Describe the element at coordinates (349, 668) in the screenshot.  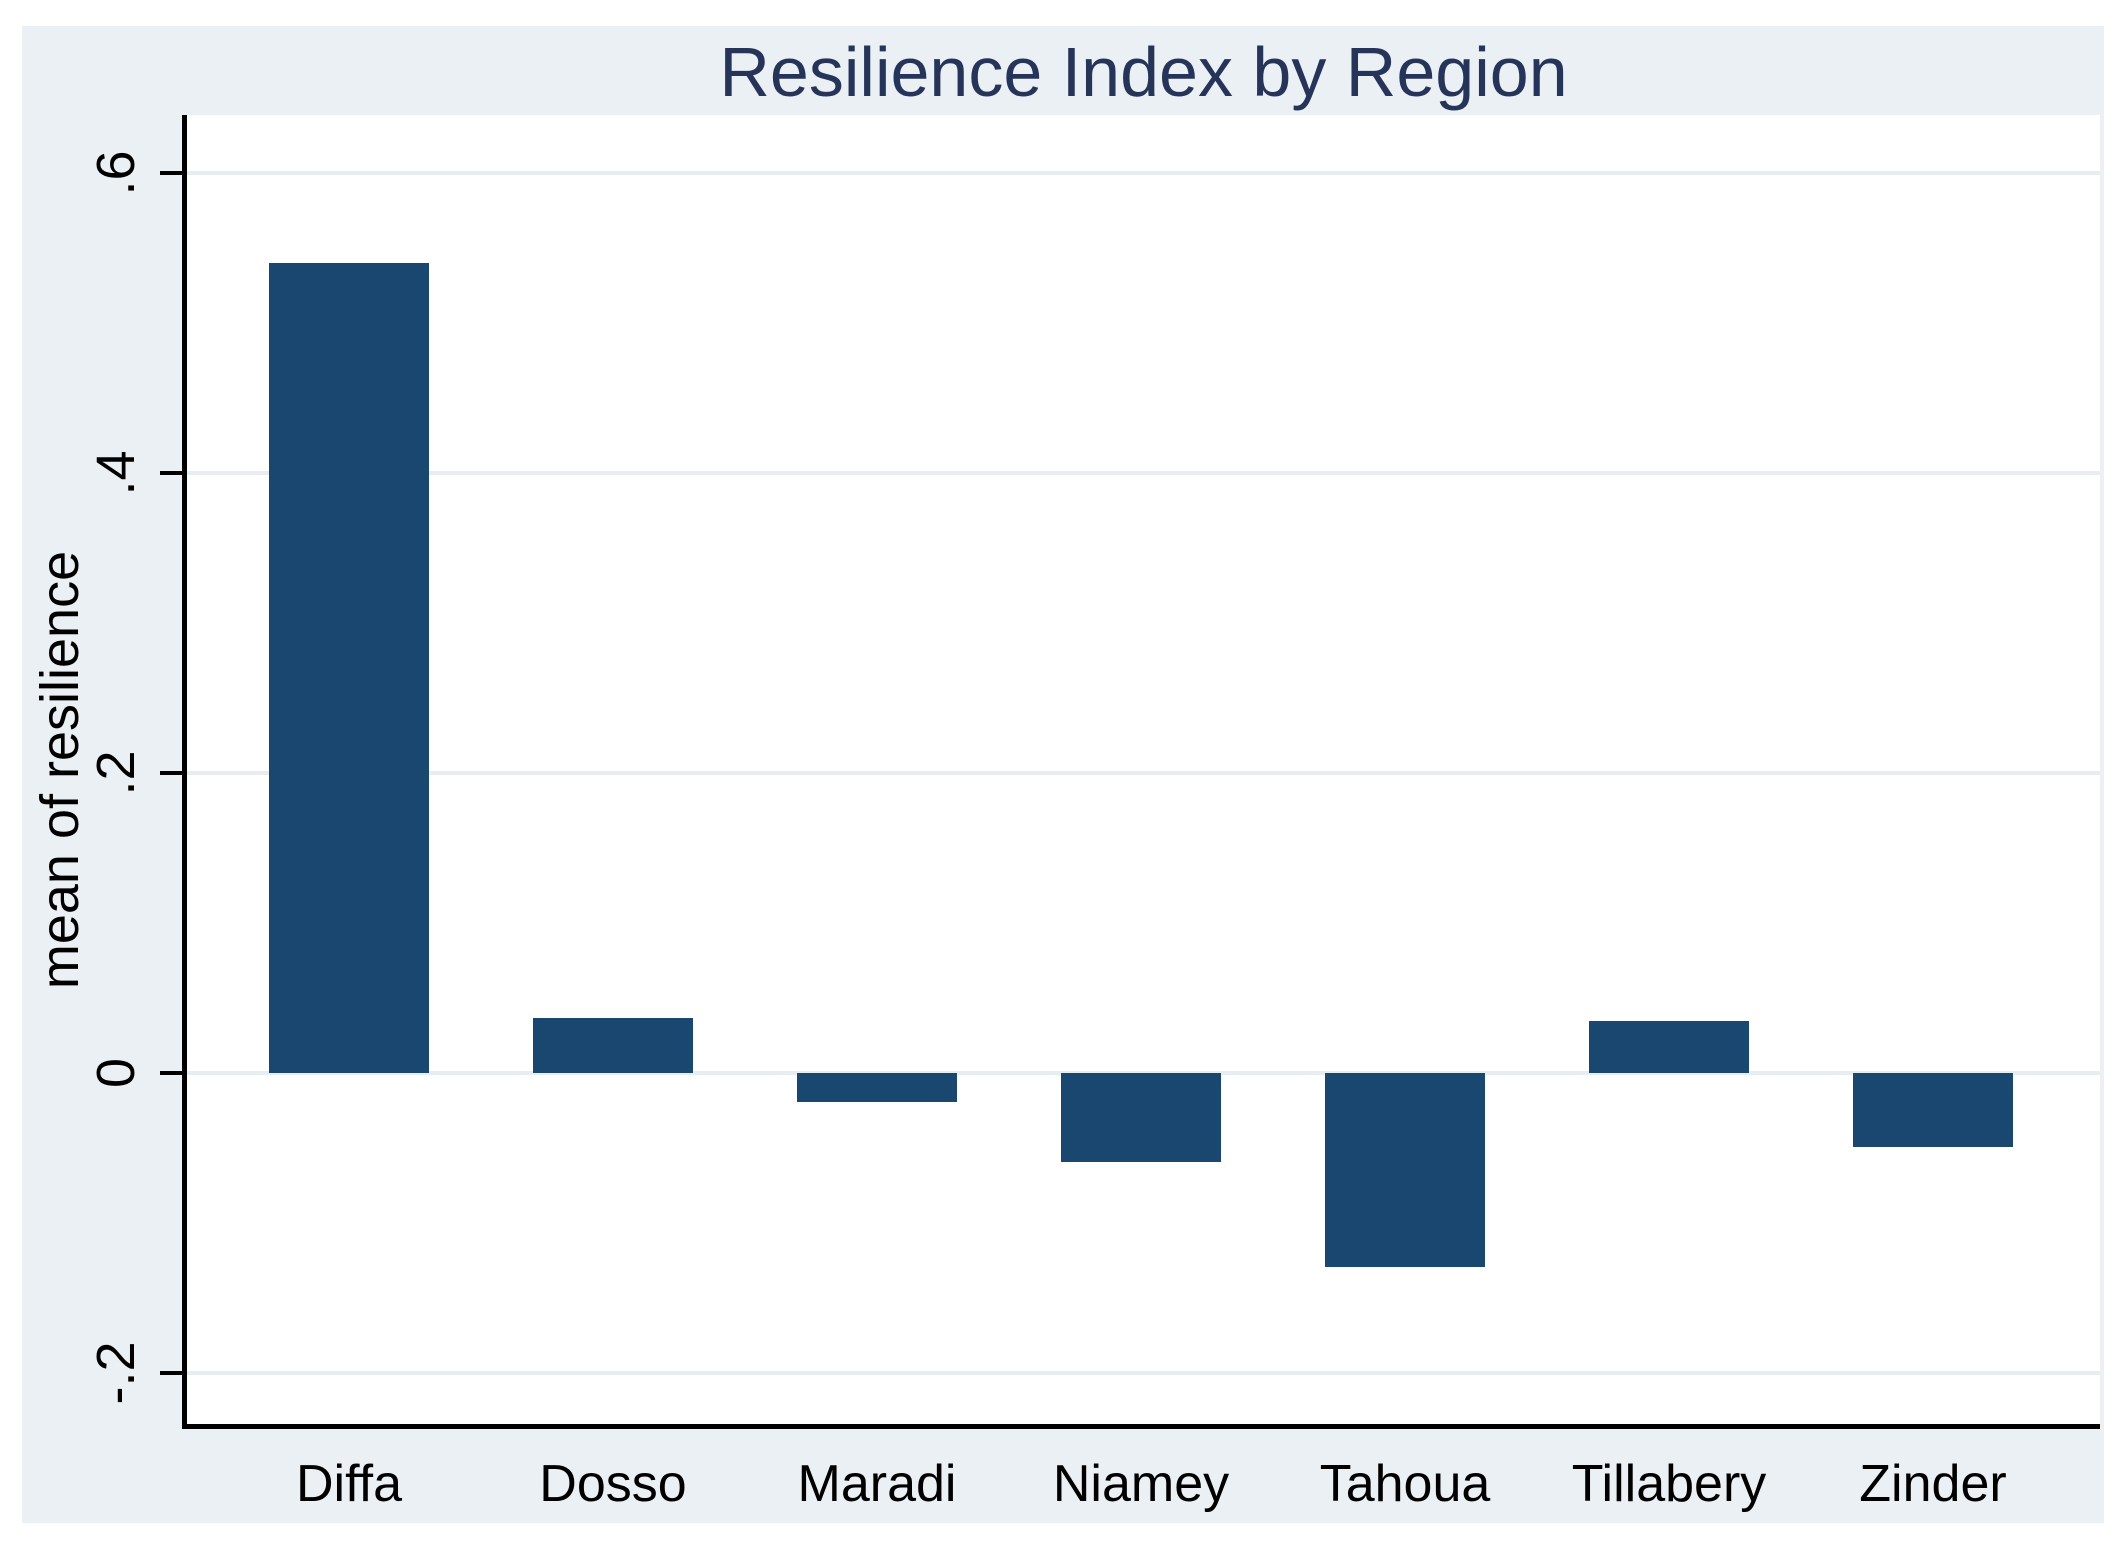
I see `bar-diffa` at that location.